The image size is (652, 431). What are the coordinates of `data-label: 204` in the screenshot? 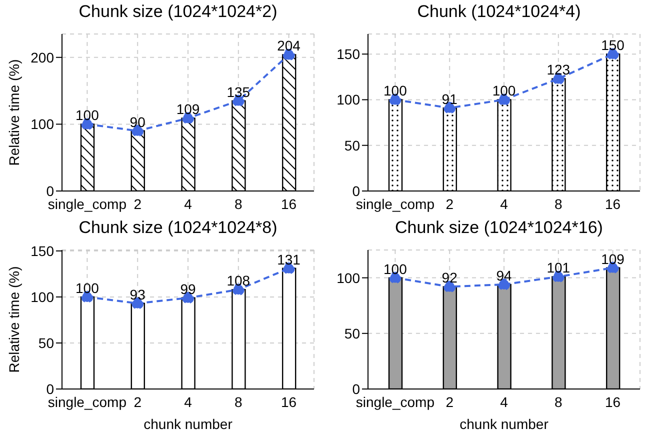 It's located at (289, 46).